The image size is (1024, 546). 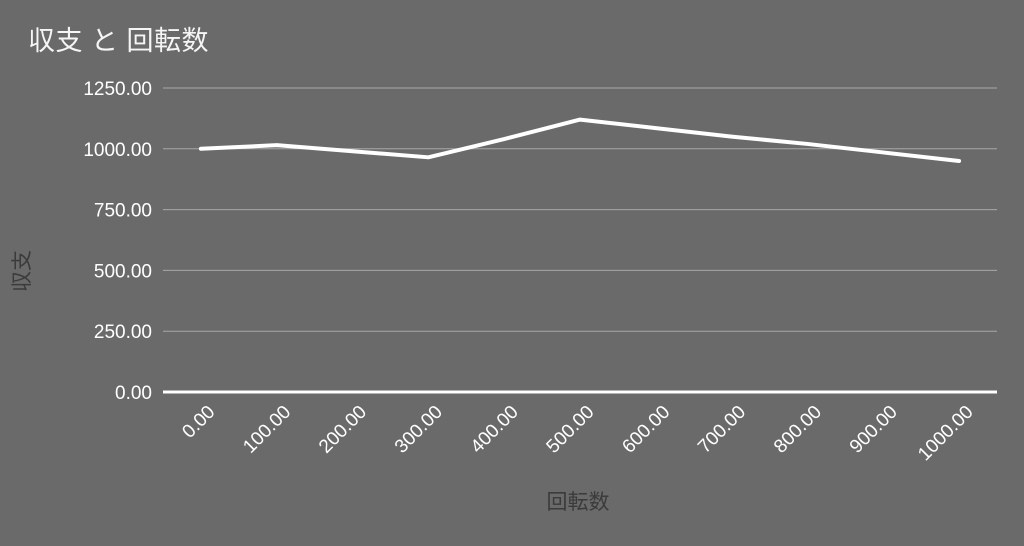 I want to click on y-tick-label: 500.00, so click(x=123, y=271).